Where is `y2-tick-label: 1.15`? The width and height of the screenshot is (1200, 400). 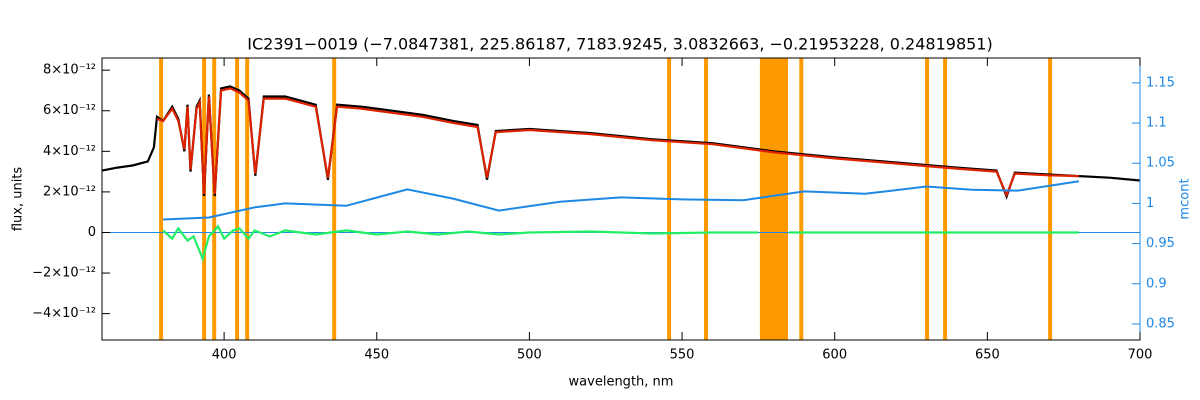
y2-tick-label: 1.15 is located at coordinates (1160, 82).